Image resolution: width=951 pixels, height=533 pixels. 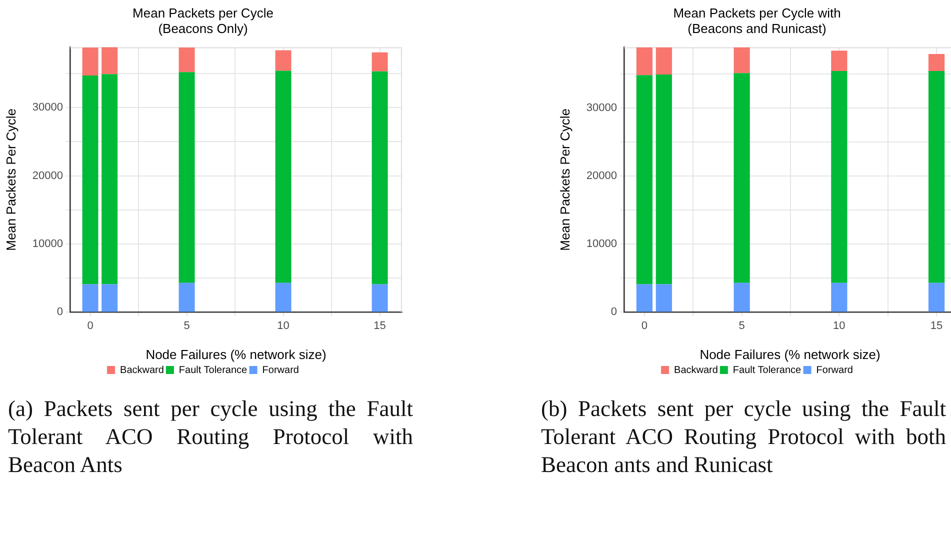 I want to click on chart-title: Mean Packets per Cycle with (Beacons and Runicast), so click(x=757, y=20).